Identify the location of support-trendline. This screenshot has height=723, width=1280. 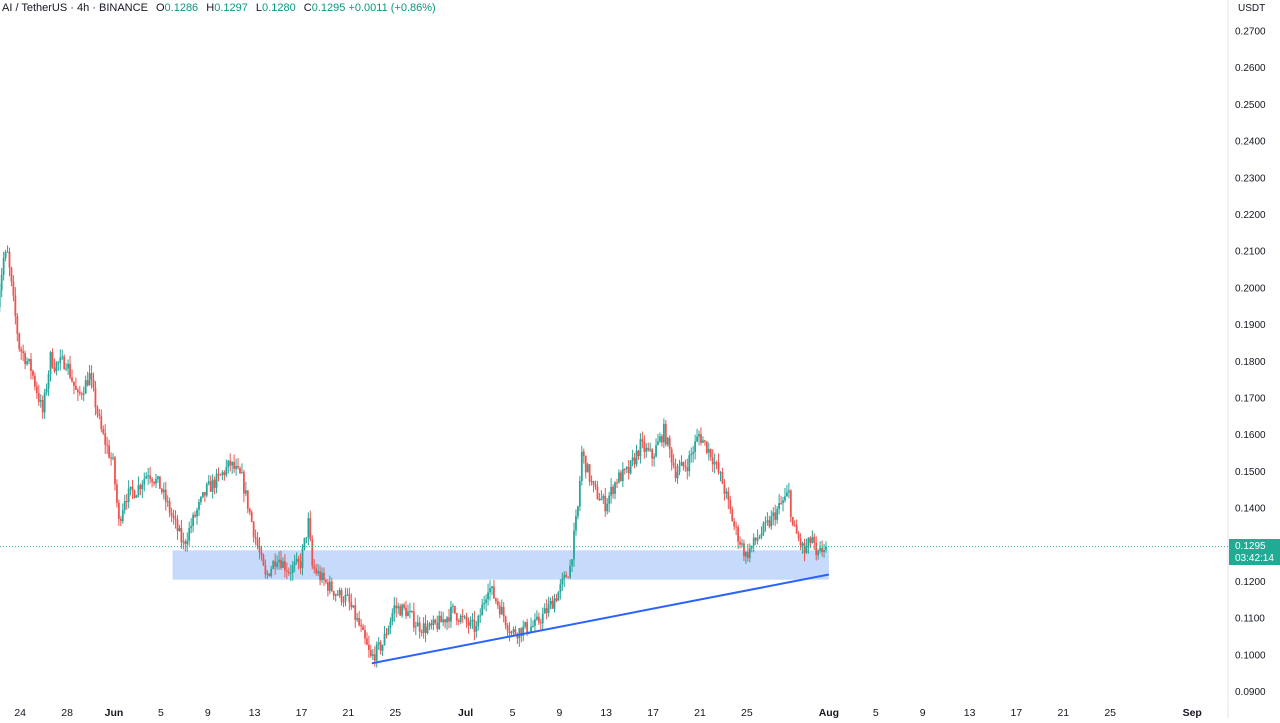
(600, 619).